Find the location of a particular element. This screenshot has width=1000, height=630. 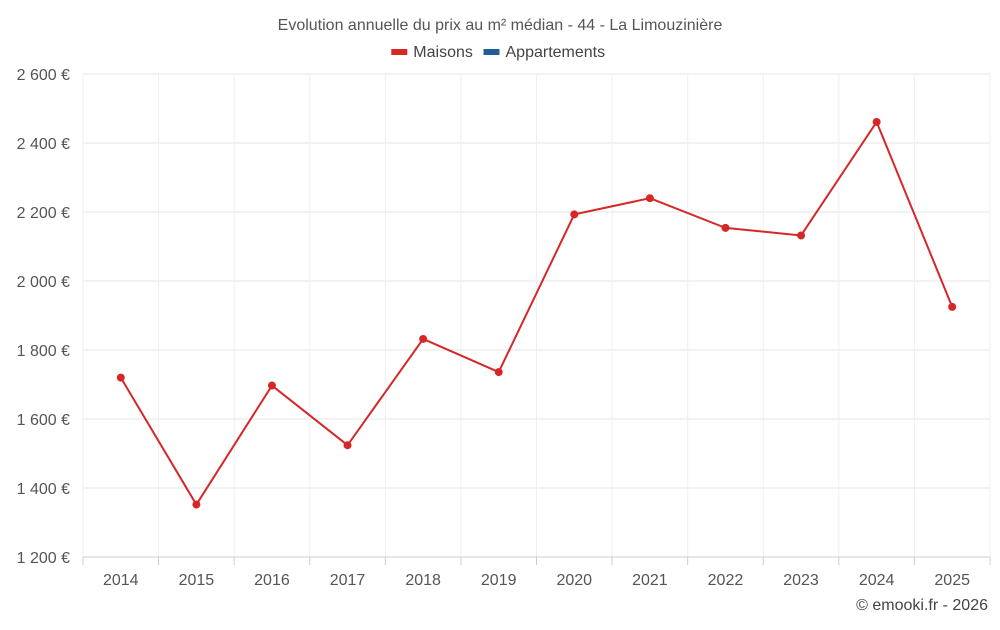

x-tick-label: 2022 is located at coordinates (726, 580).